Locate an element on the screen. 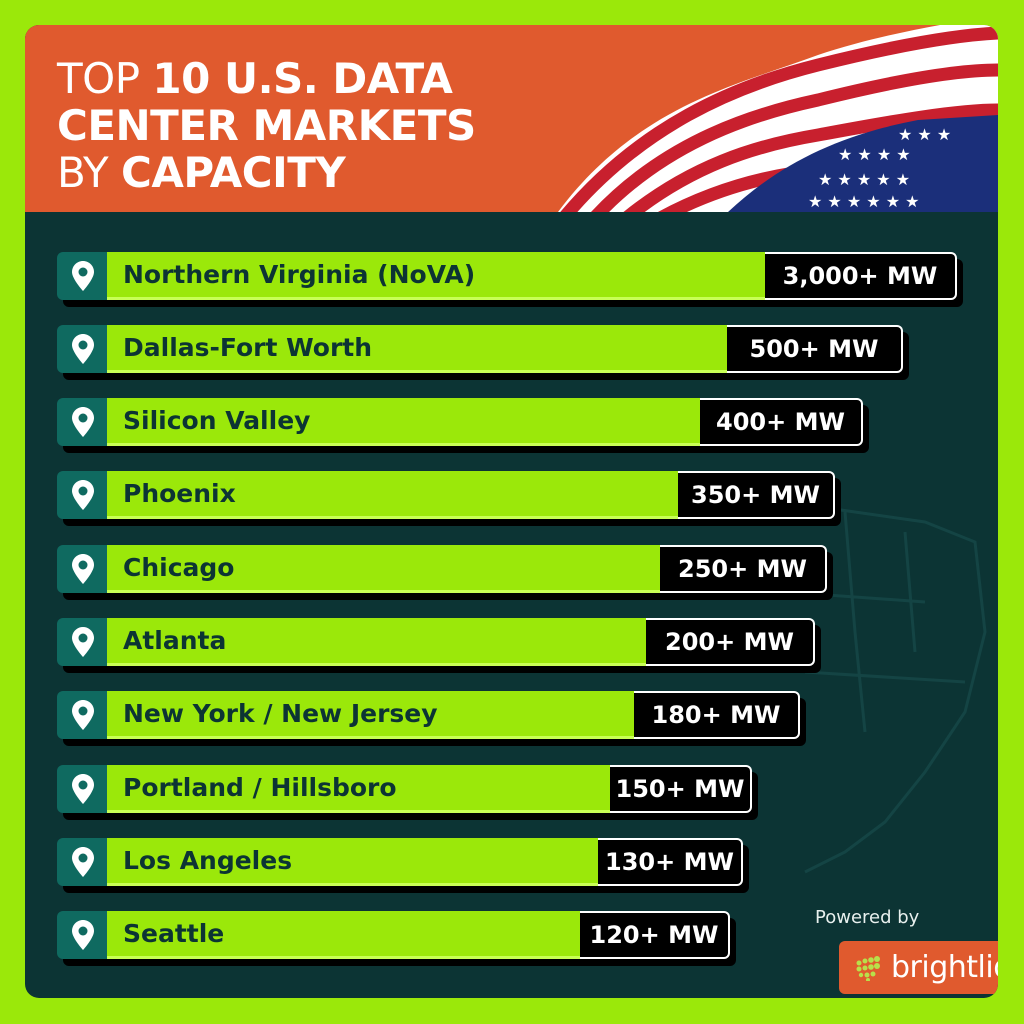  title-text: TOP is located at coordinates (105, 78).